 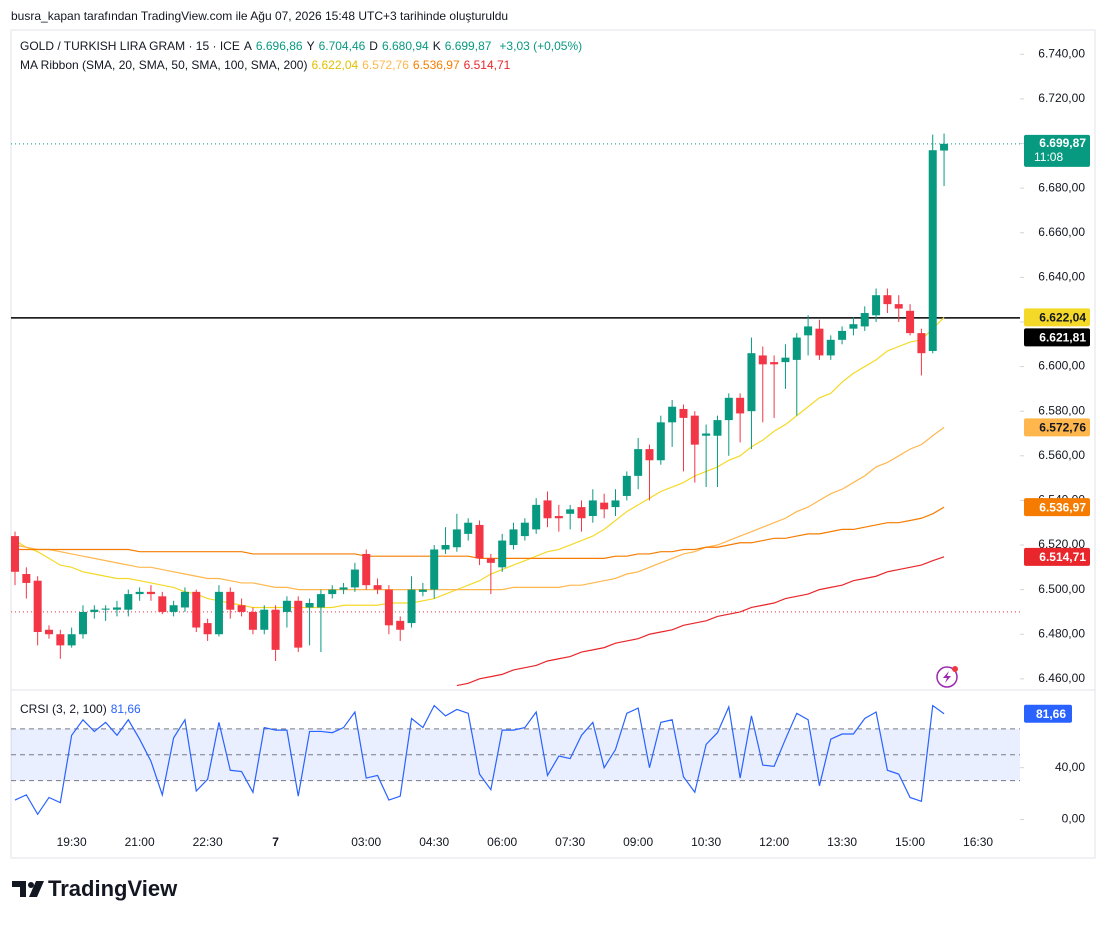 I want to click on ma-value: 6.622,04, so click(x=335, y=65).